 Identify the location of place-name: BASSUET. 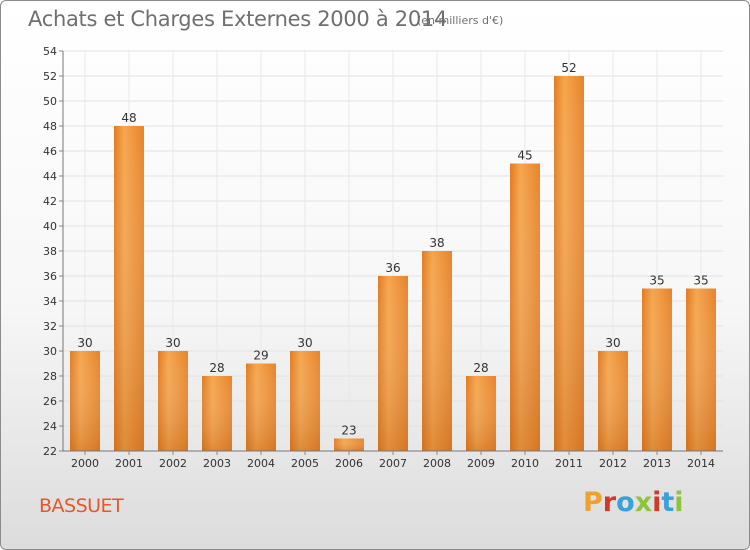
(81, 506).